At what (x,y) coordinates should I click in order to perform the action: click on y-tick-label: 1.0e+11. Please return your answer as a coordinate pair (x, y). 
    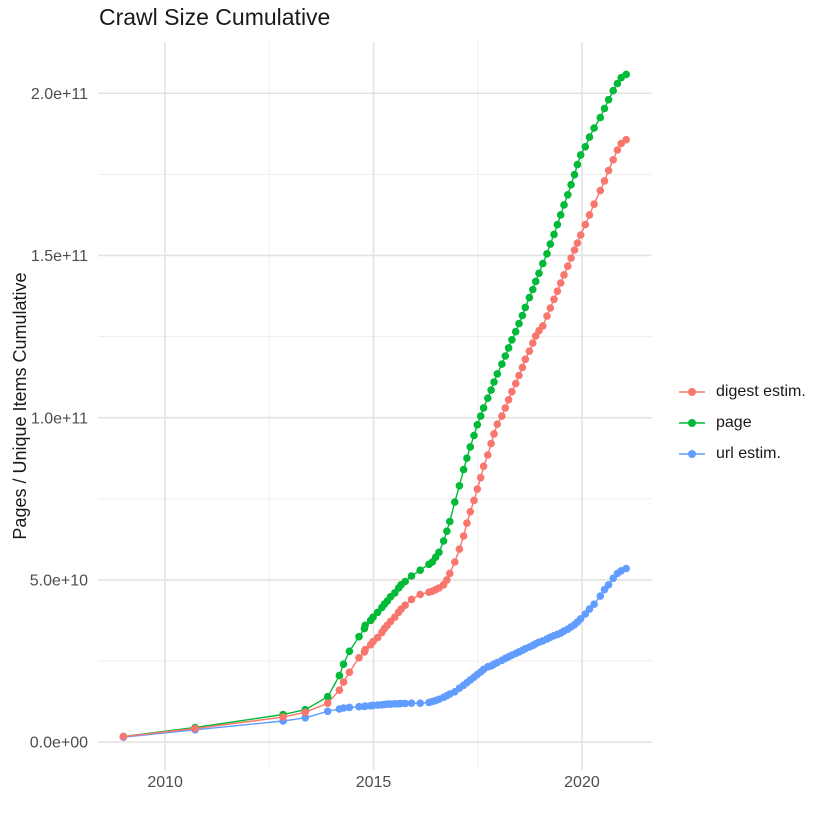
    Looking at the image, I should click on (59, 418).